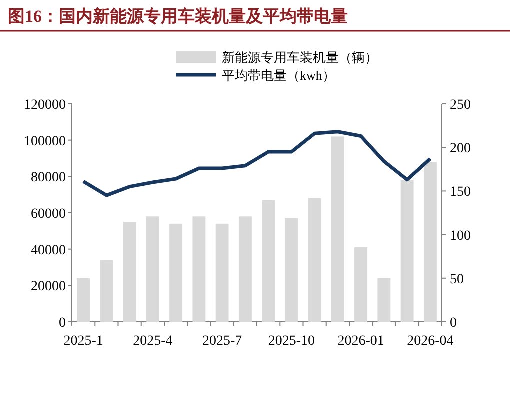 This screenshot has width=510, height=413. I want to click on y-tick-label: 120000, so click(45, 105).